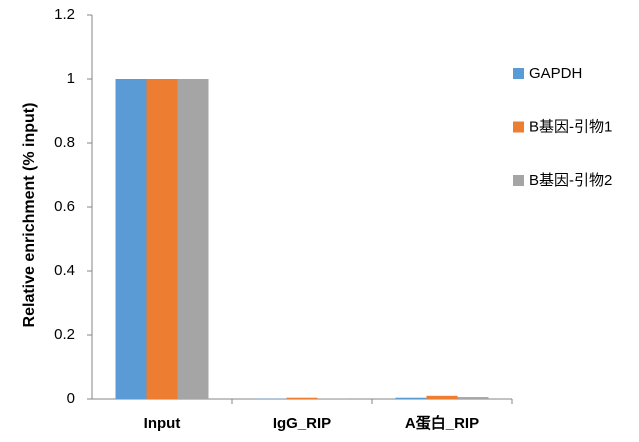 The height and width of the screenshot is (442, 639). I want to click on y-tick-label: 0.6, so click(64, 206).